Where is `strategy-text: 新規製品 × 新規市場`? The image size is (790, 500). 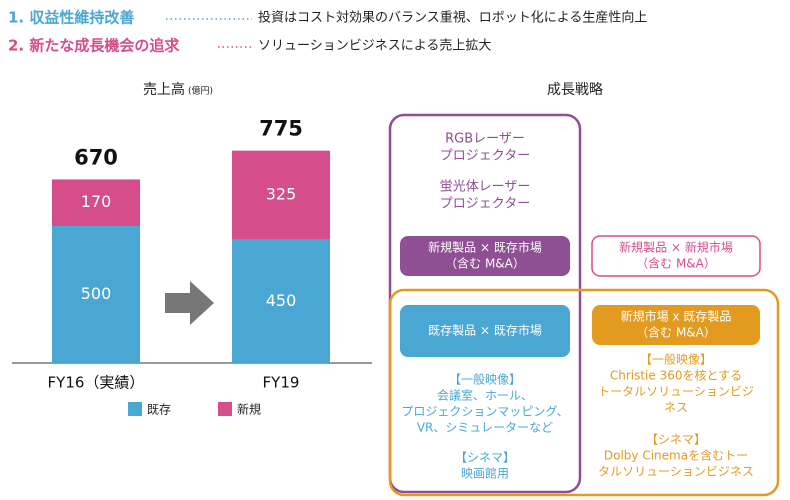 strategy-text: 新規製品 × 新規市場 is located at coordinates (676, 247).